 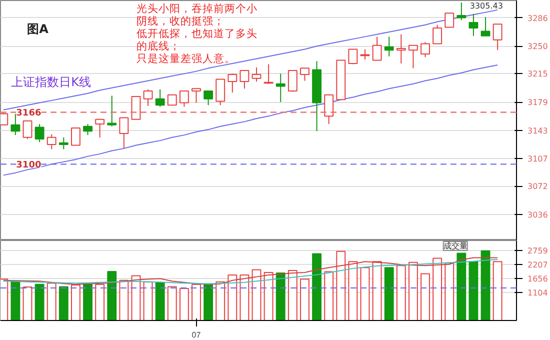 What do you see at coordinates (538, 265) in the screenshot?
I see `y-tick-label: 2207` at bounding box center [538, 265].